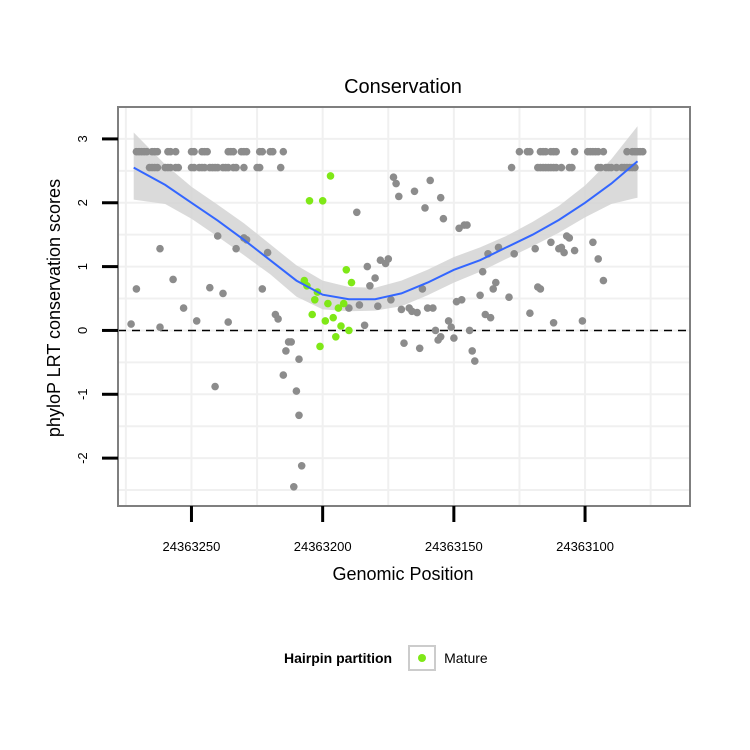 The height and width of the screenshot is (750, 750). I want to click on legend-title: Hairpin partition, so click(338, 658).